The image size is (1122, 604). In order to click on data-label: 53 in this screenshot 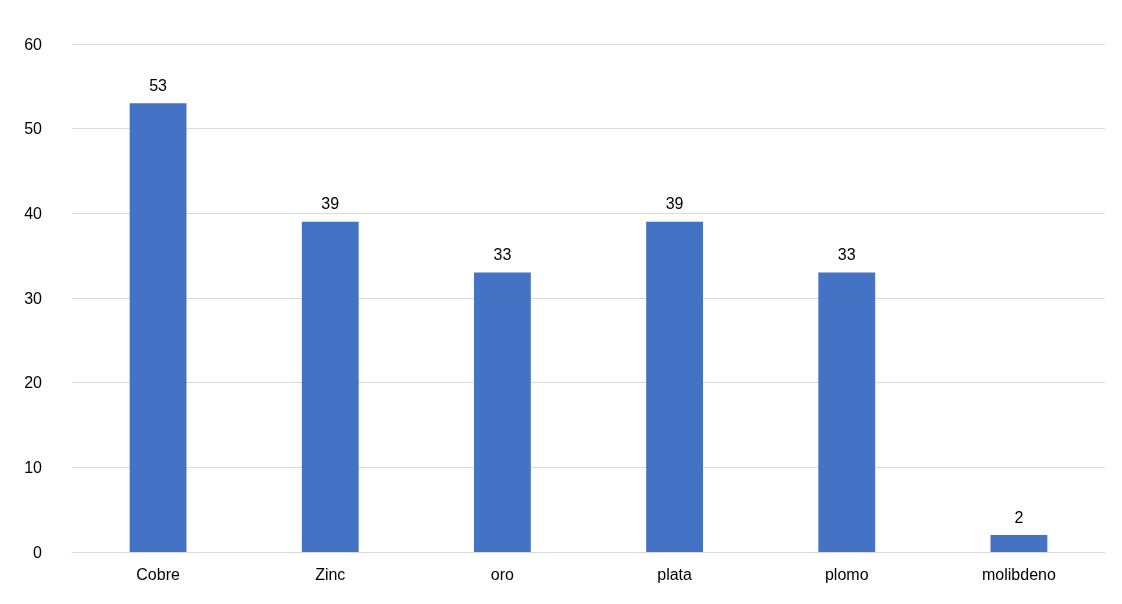, I will do `click(158, 85)`.